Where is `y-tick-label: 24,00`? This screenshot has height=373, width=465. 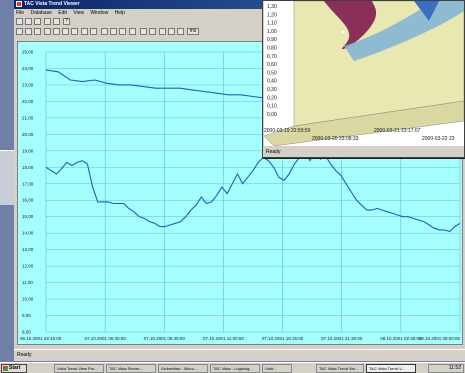 y-tick-label: 24,00 is located at coordinates (28, 68).